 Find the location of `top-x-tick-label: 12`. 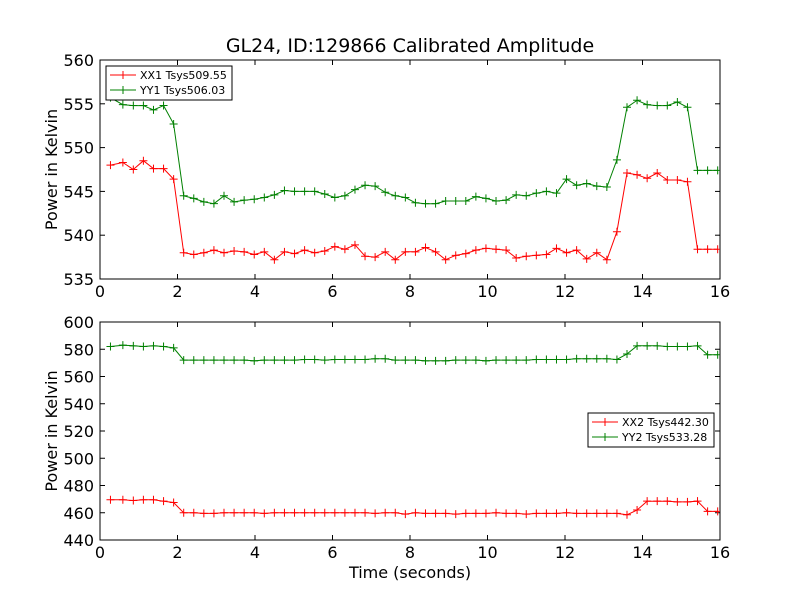

top-x-tick-label: 12 is located at coordinates (565, 291).